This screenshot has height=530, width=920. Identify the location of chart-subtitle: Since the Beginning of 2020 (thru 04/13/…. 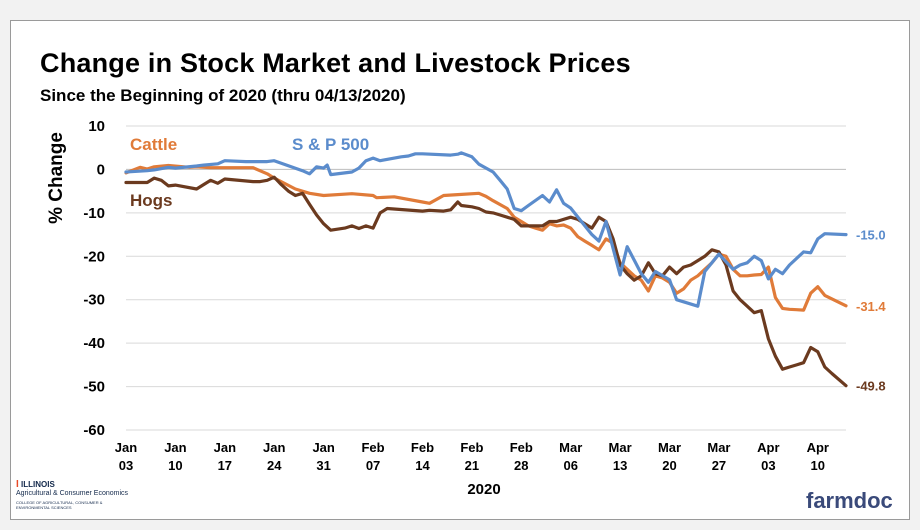
(223, 95).